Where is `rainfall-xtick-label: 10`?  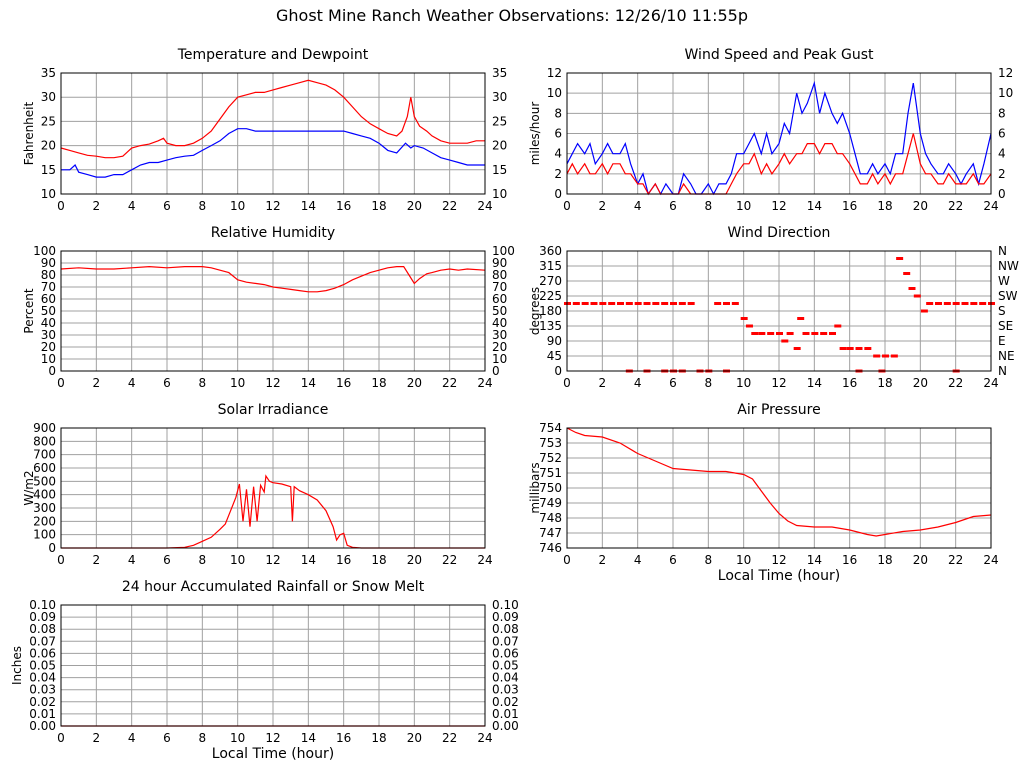 rainfall-xtick-label: 10 is located at coordinates (237, 738).